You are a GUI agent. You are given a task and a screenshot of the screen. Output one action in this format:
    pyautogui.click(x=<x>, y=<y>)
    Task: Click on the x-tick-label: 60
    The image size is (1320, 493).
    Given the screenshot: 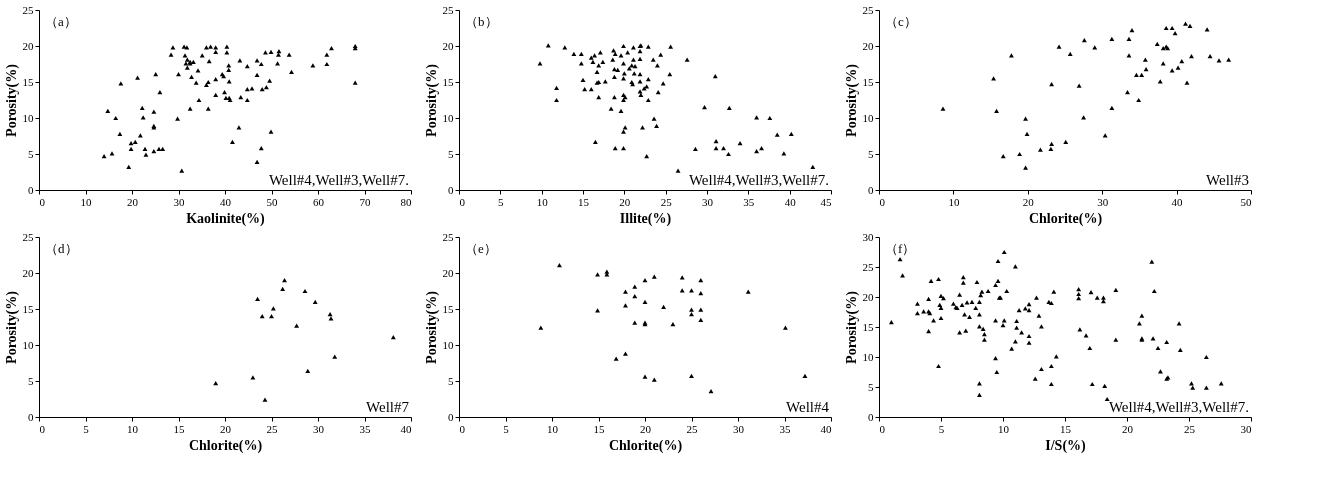 What is the action you would take?
    pyautogui.click(x=319, y=201)
    